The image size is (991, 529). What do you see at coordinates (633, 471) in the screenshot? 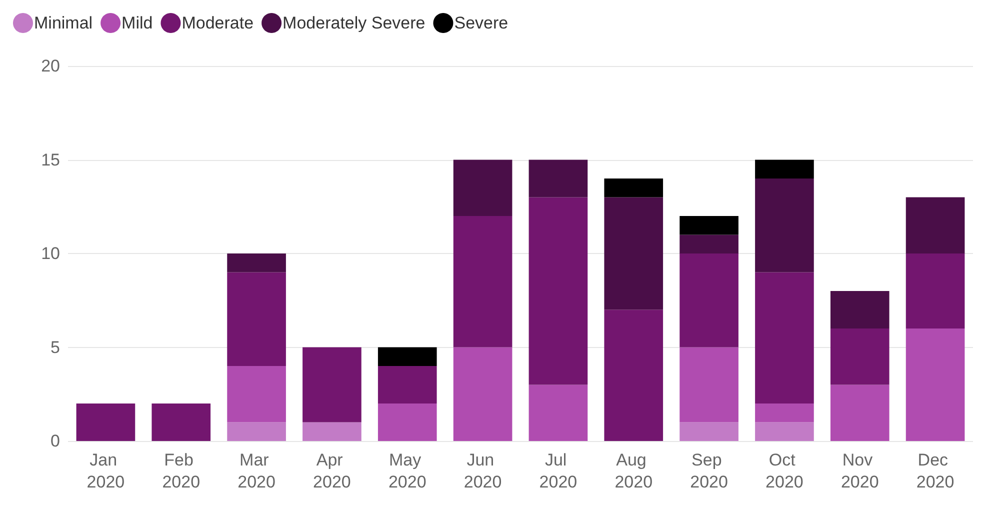
I see `x-tick-label: Aug 2020` at bounding box center [633, 471].